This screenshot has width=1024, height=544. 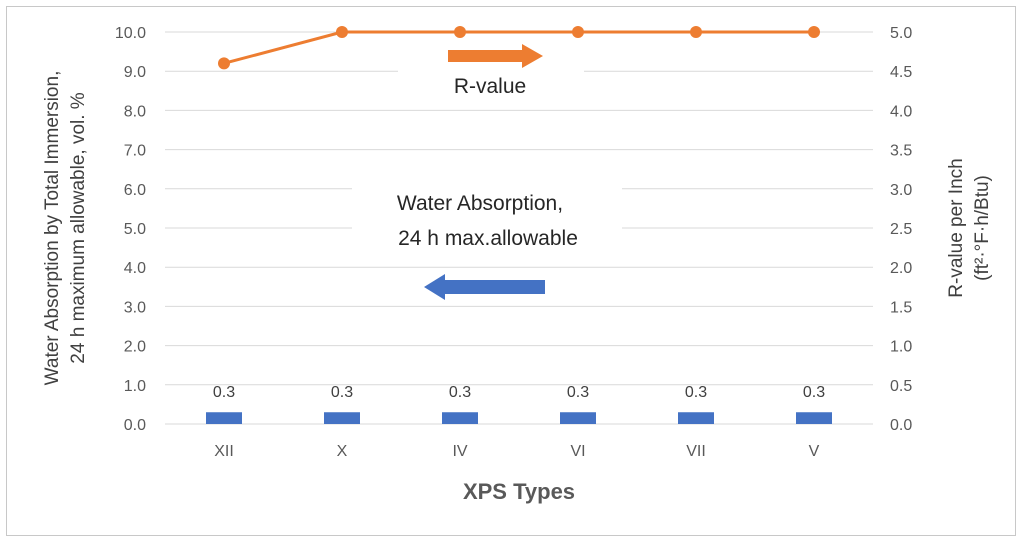 I want to click on left-axis-tick-label: 0.0, so click(x=135, y=425).